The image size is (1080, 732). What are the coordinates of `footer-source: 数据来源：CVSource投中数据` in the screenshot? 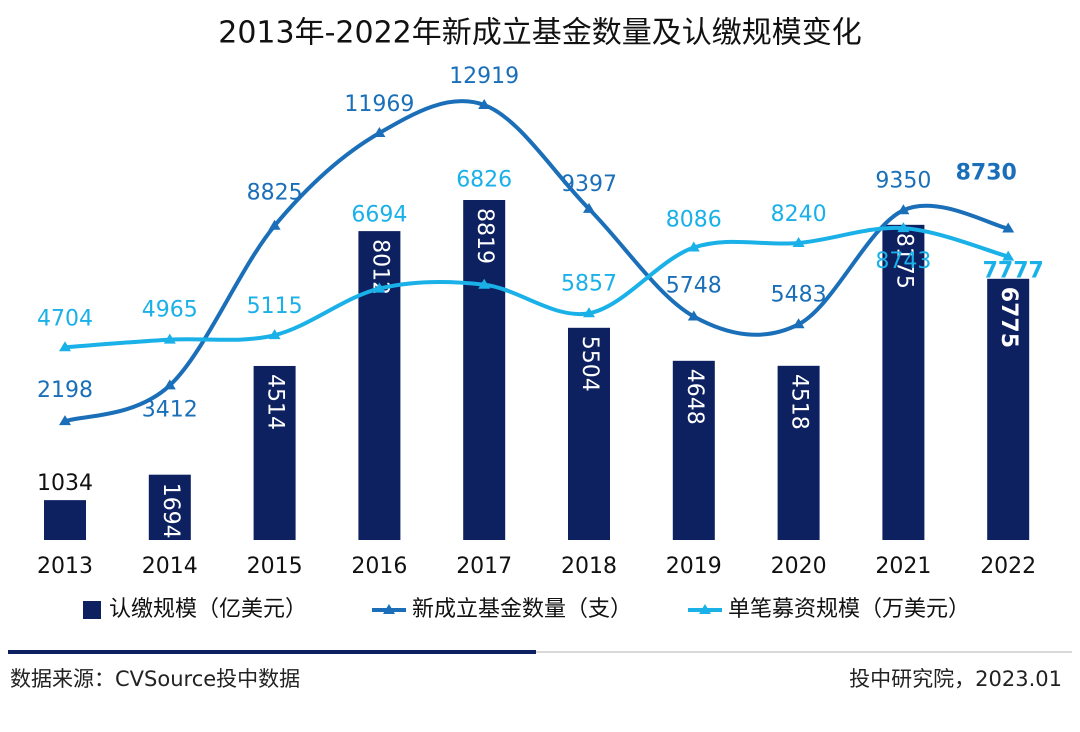 It's located at (155, 679).